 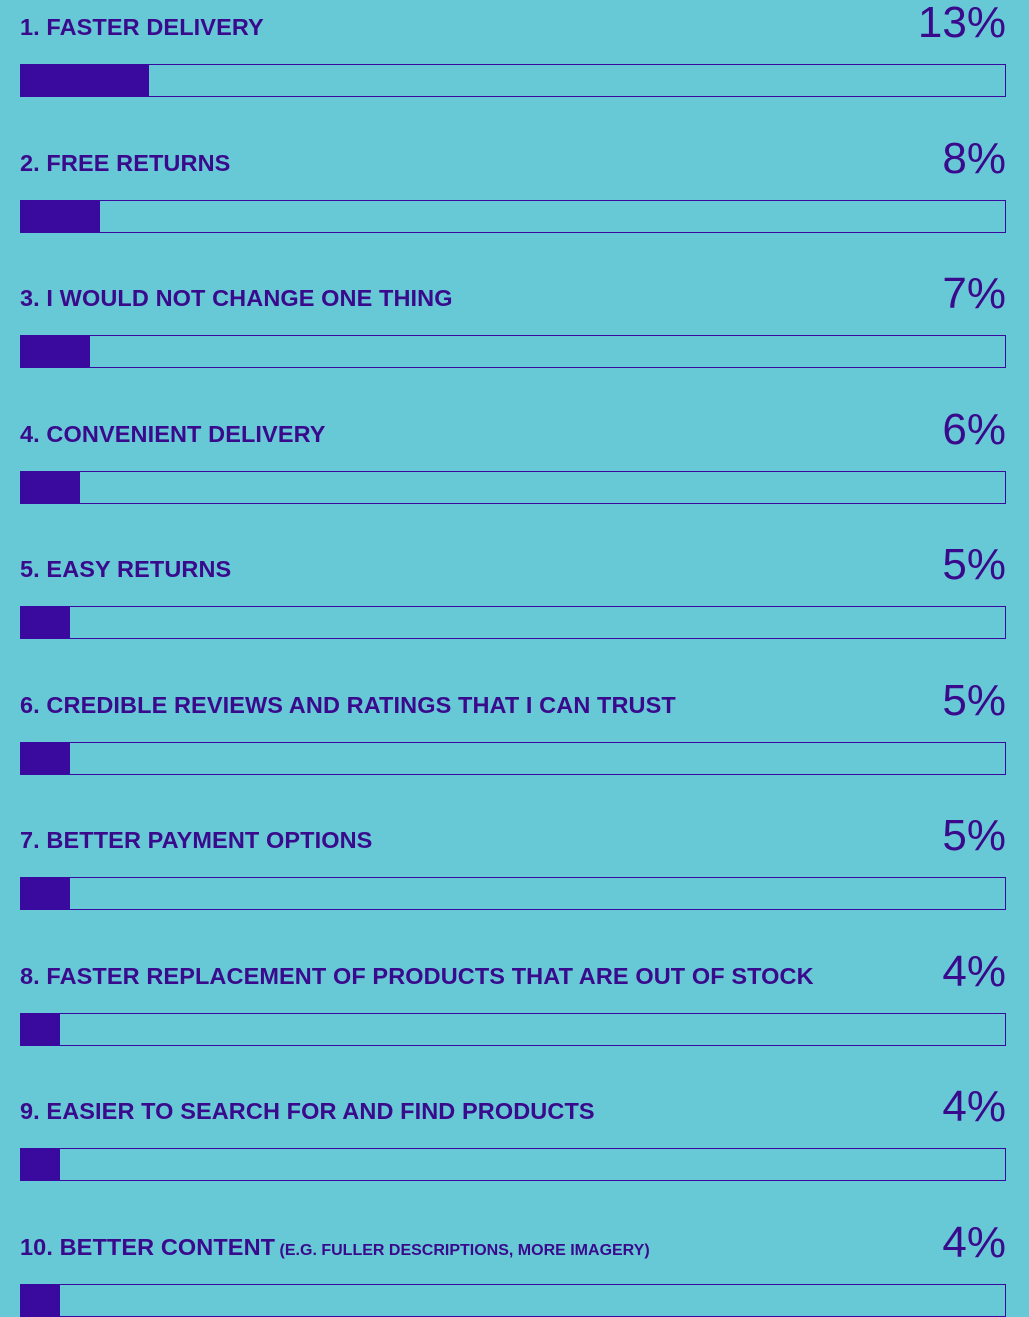 I want to click on bar-label-note: (E.G. FULLER DESCRIPTIONS, MORE IMAGERY), so click(x=462, y=1250).